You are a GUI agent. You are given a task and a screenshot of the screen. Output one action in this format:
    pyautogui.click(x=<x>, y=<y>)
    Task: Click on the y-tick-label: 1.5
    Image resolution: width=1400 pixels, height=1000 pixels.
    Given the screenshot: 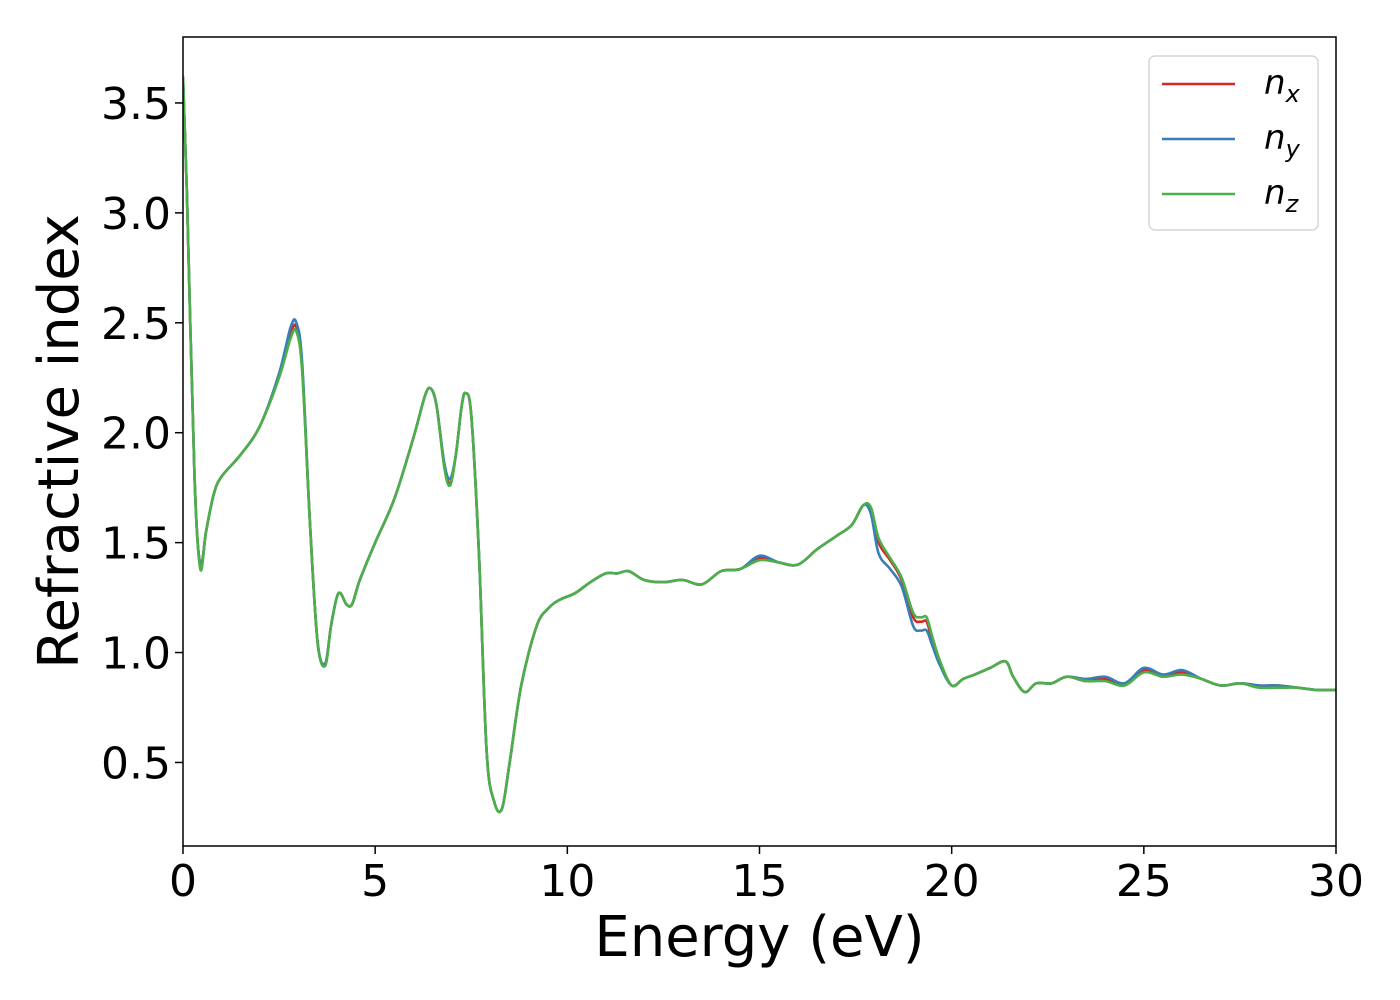 What is the action you would take?
    pyautogui.click(x=136, y=544)
    